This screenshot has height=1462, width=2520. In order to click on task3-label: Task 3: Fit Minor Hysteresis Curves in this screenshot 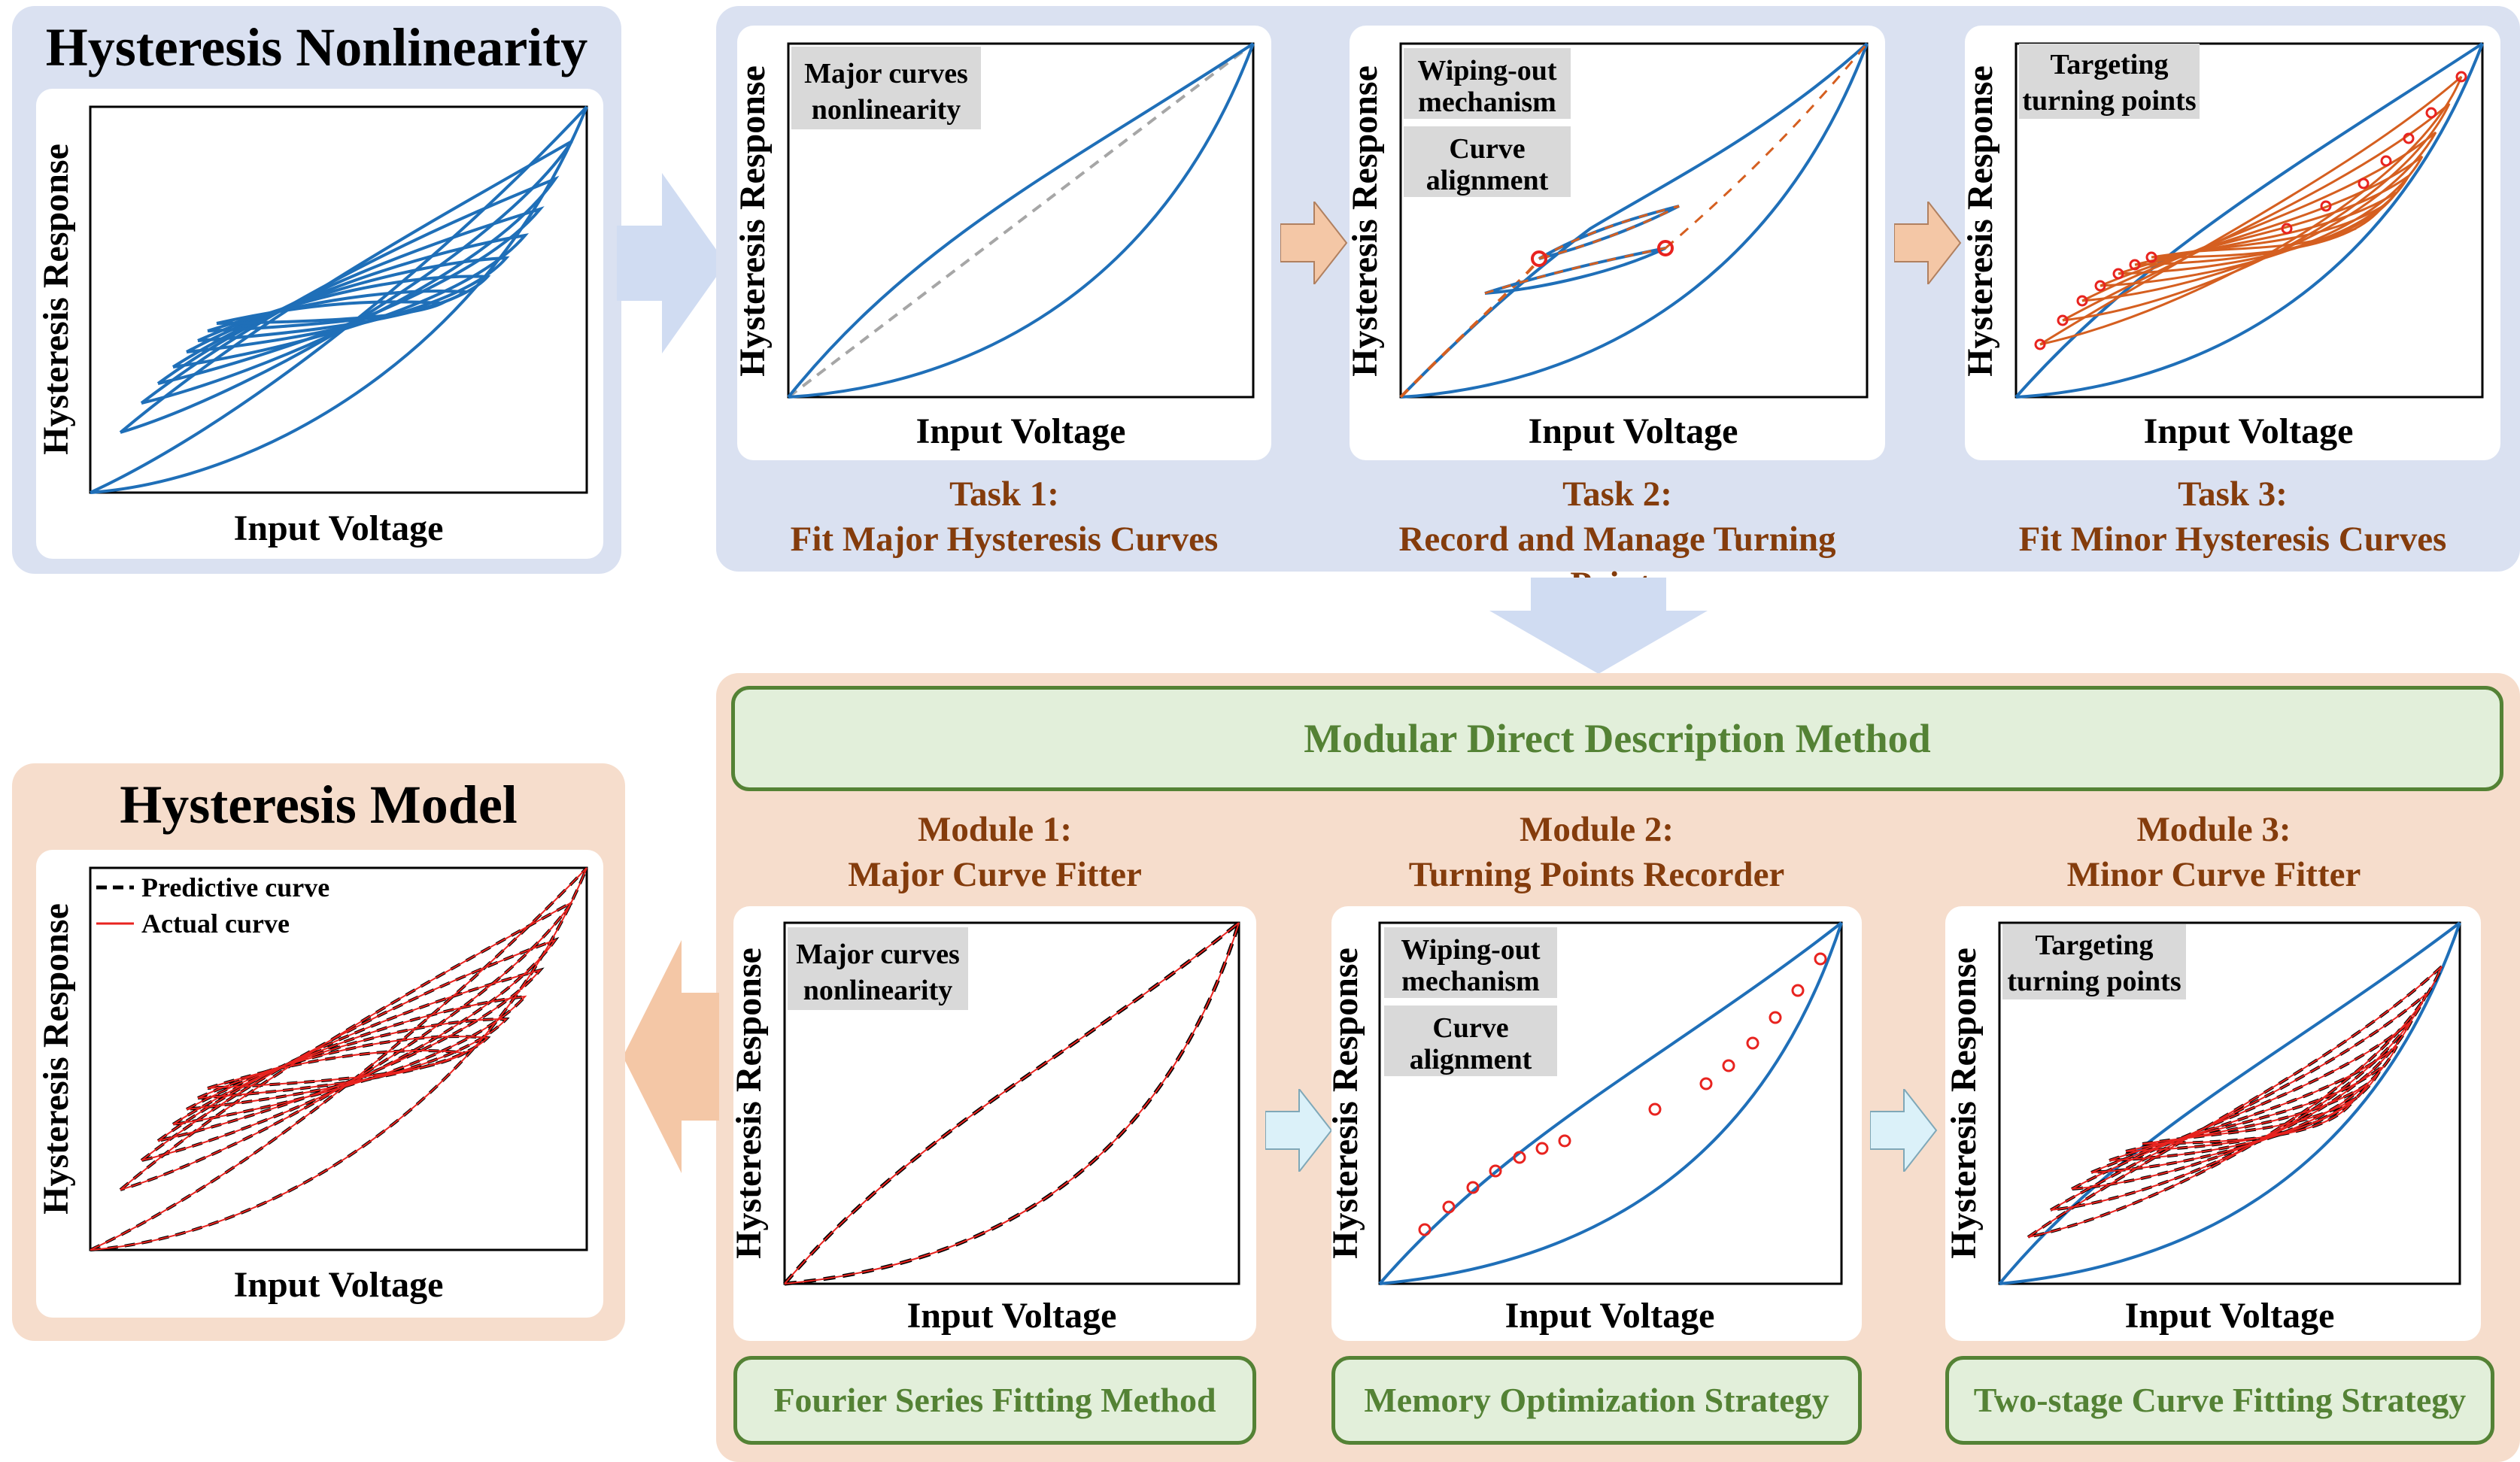, I will do `click(2232, 517)`.